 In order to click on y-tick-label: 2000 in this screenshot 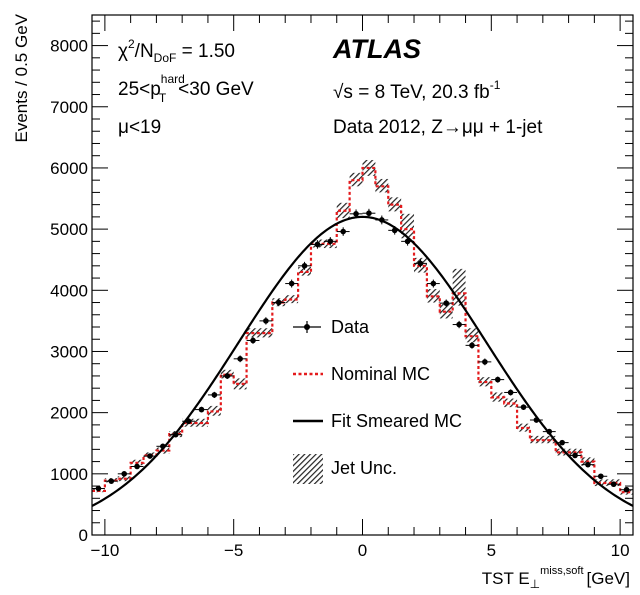, I will do `click(69, 413)`.